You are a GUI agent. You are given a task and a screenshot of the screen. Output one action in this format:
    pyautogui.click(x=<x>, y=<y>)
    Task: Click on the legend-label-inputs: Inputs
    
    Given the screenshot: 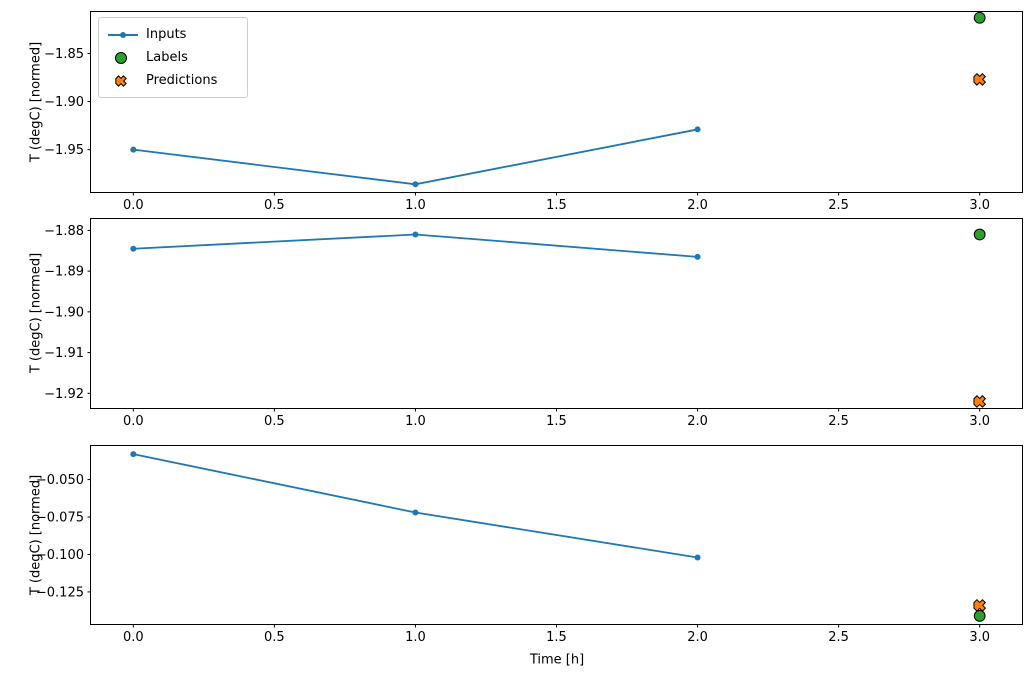 What is the action you would take?
    pyautogui.click(x=166, y=34)
    